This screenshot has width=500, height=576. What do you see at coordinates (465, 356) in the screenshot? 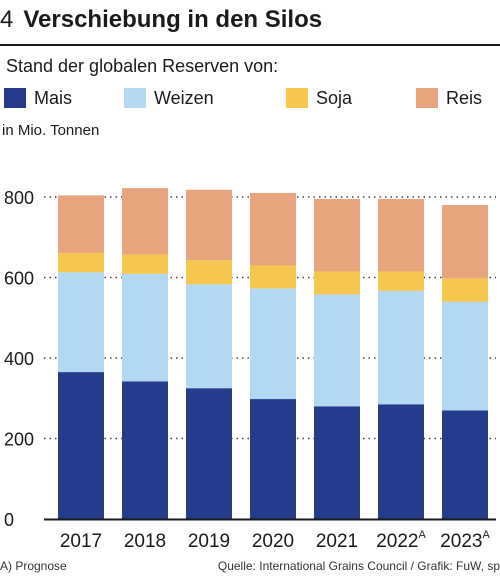
I see `bar-weizen-2023` at bounding box center [465, 356].